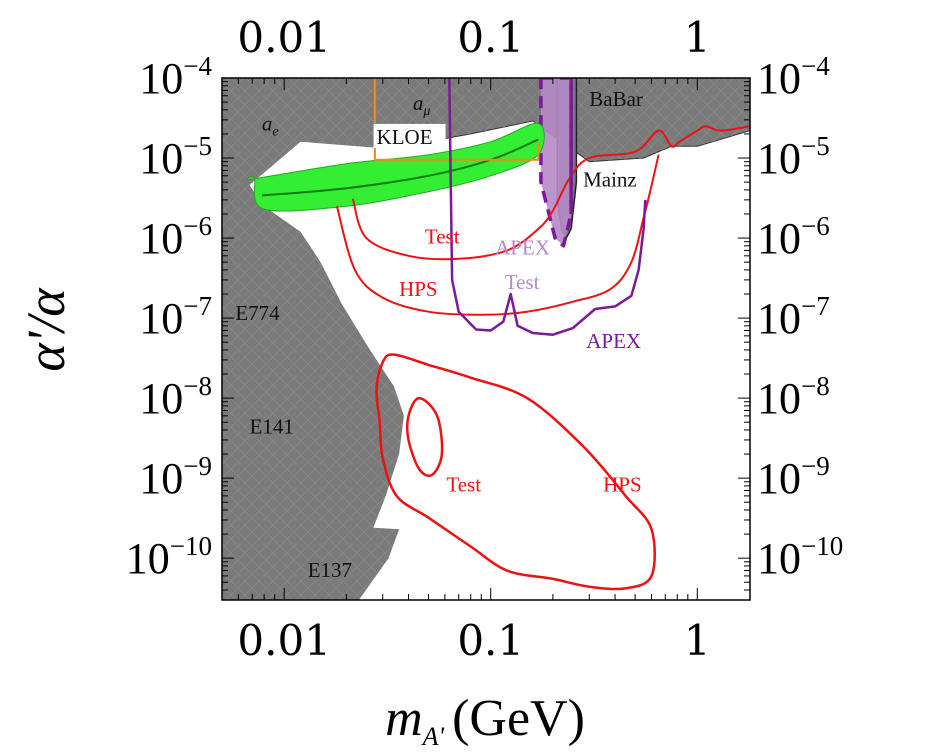  What do you see at coordinates (800, 557) in the screenshot?
I see `y-tick-label-right: 10⁻¹⁰` at bounding box center [800, 557].